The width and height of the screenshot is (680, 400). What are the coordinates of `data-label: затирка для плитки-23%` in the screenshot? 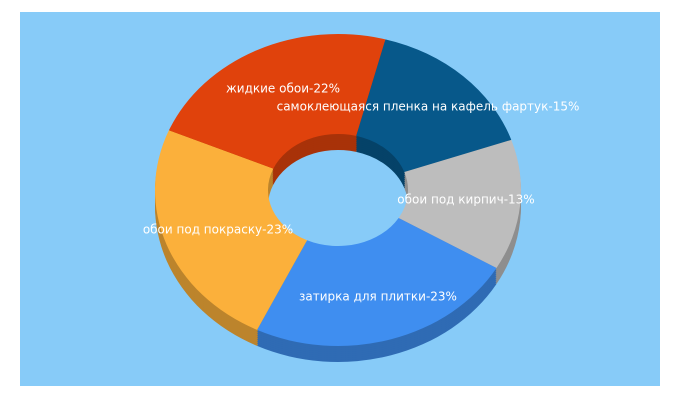 It's located at (378, 297).